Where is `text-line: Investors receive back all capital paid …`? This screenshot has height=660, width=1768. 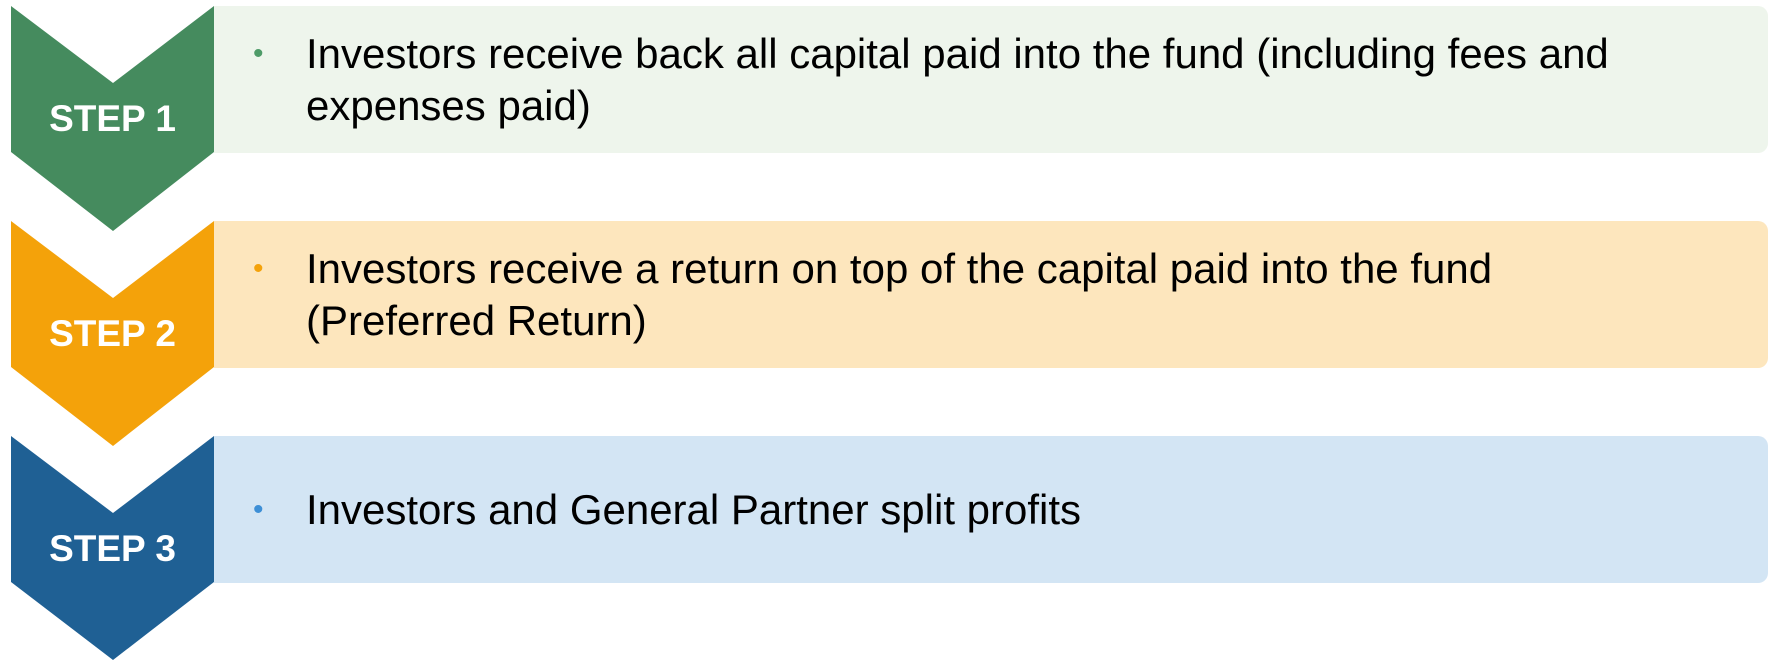 text-line: Investors receive back all capital paid … is located at coordinates (957, 53).